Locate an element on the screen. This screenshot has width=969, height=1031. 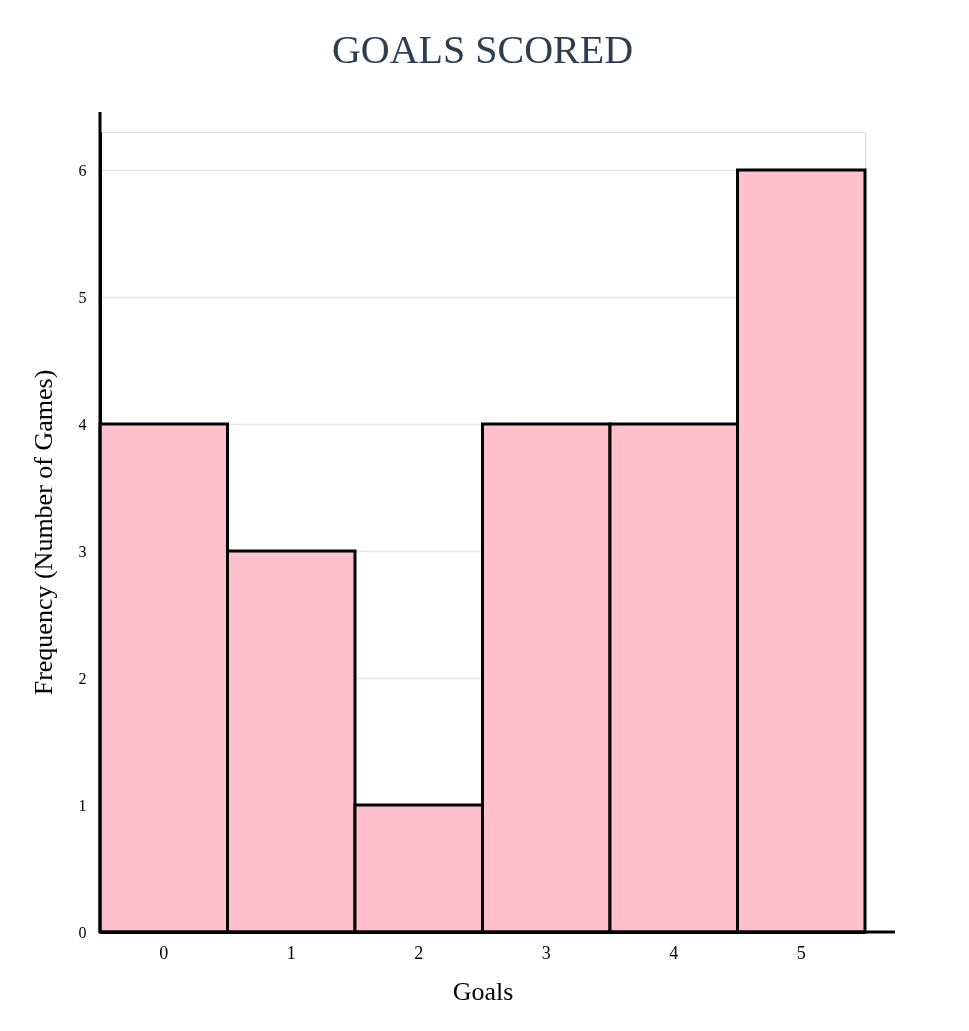
y-tick-label: 5 is located at coordinates (82, 297).